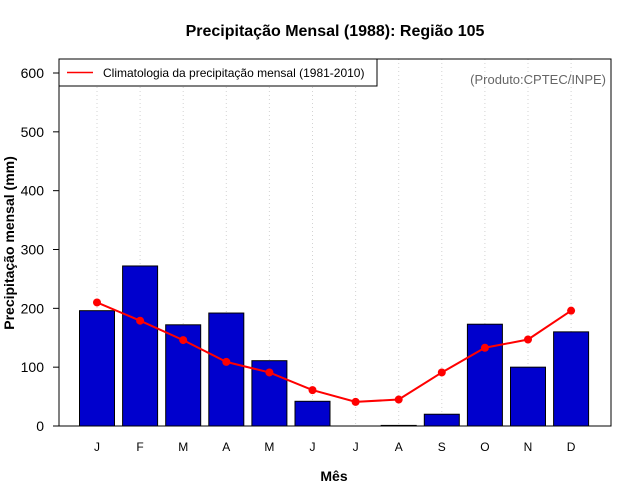 The height and width of the screenshot is (500, 640). What do you see at coordinates (139, 447) in the screenshot?
I see `x-tick-label: F` at bounding box center [139, 447].